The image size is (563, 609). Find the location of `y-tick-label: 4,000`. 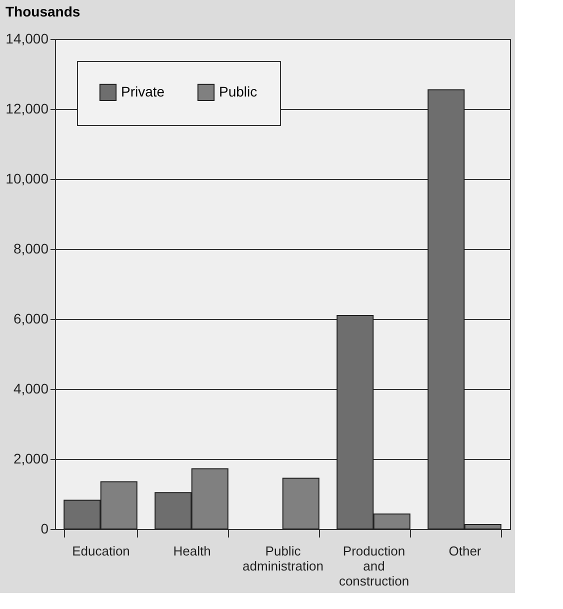

y-tick-label: 4,000 is located at coordinates (31, 388).